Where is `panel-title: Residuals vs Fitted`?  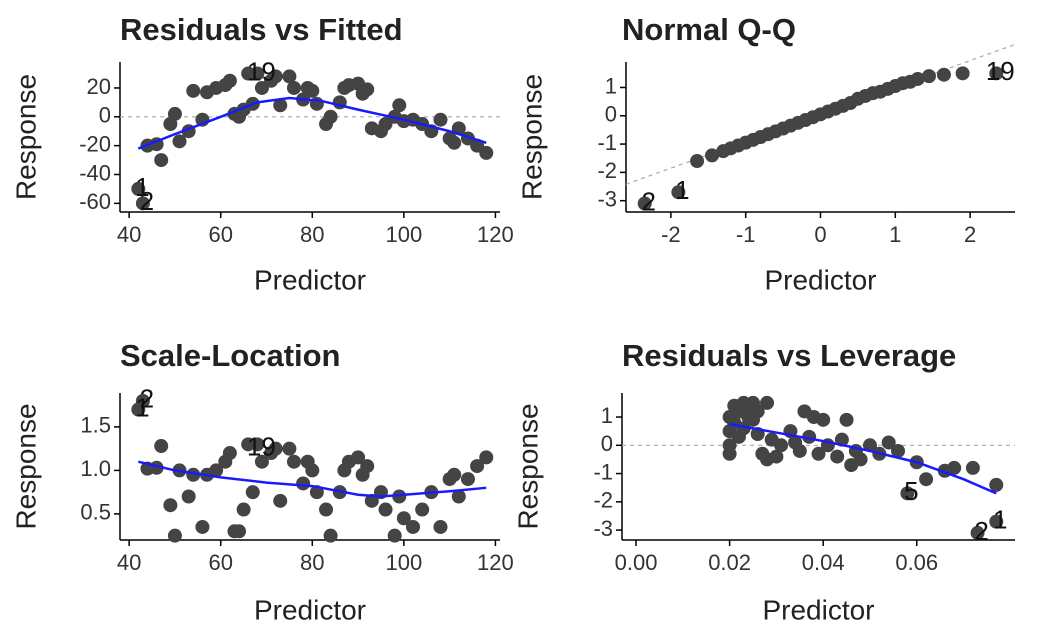 panel-title: Residuals vs Fitted is located at coordinates (261, 29).